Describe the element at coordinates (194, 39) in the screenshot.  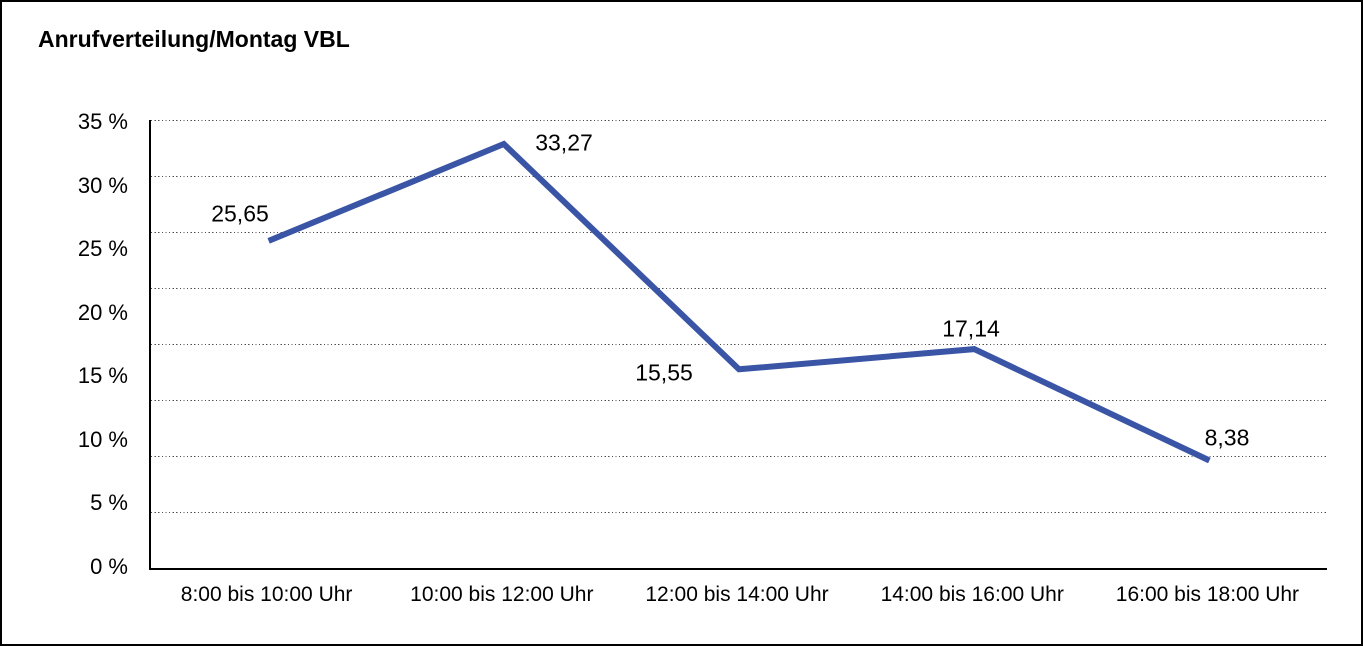
I see `chart-title: Anrufverteilung/Montag VBL` at that location.